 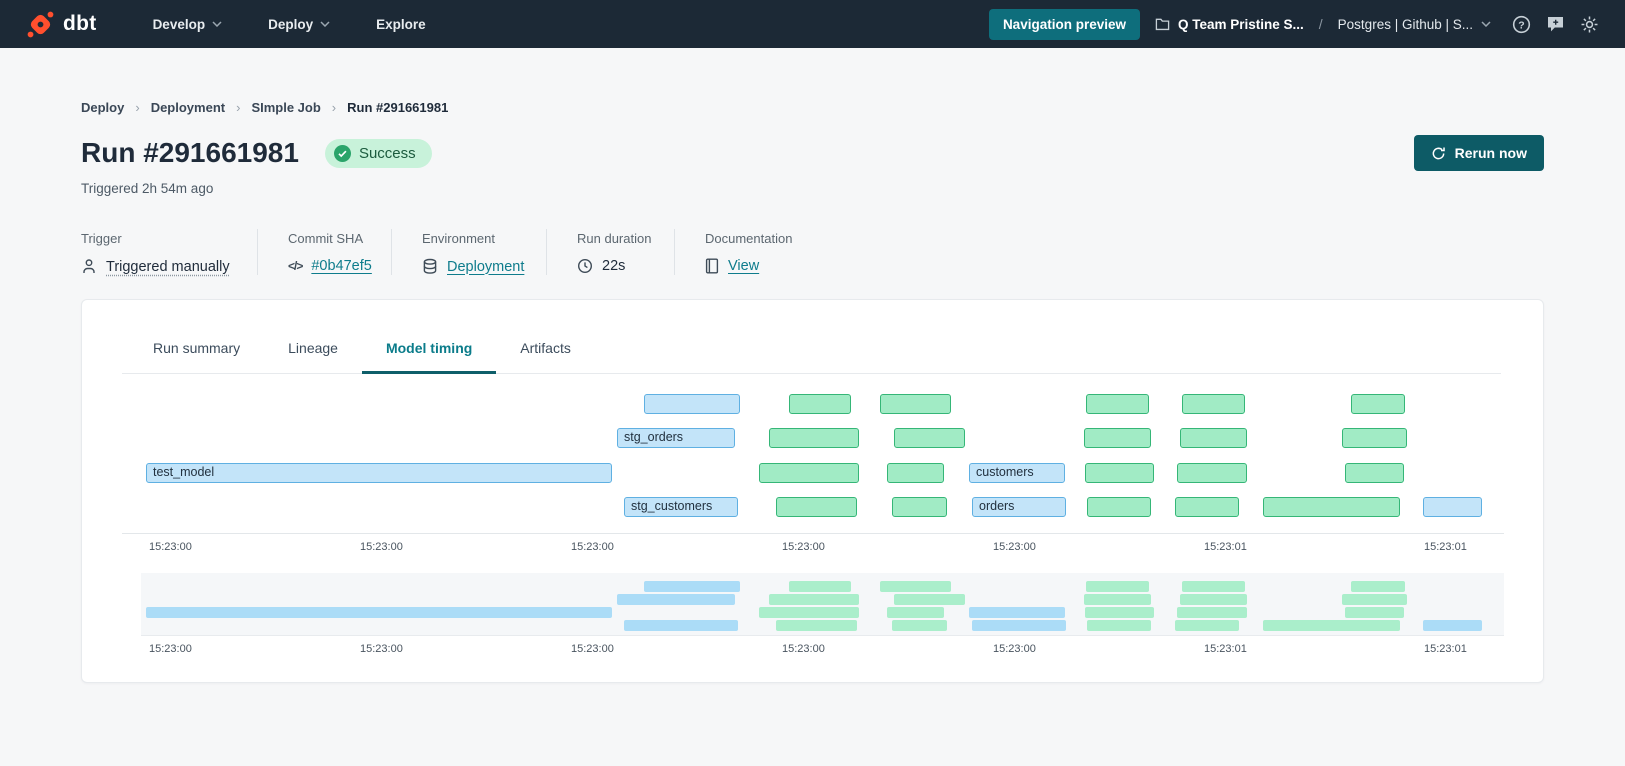 I want to click on clock-icon, so click(x=585, y=266).